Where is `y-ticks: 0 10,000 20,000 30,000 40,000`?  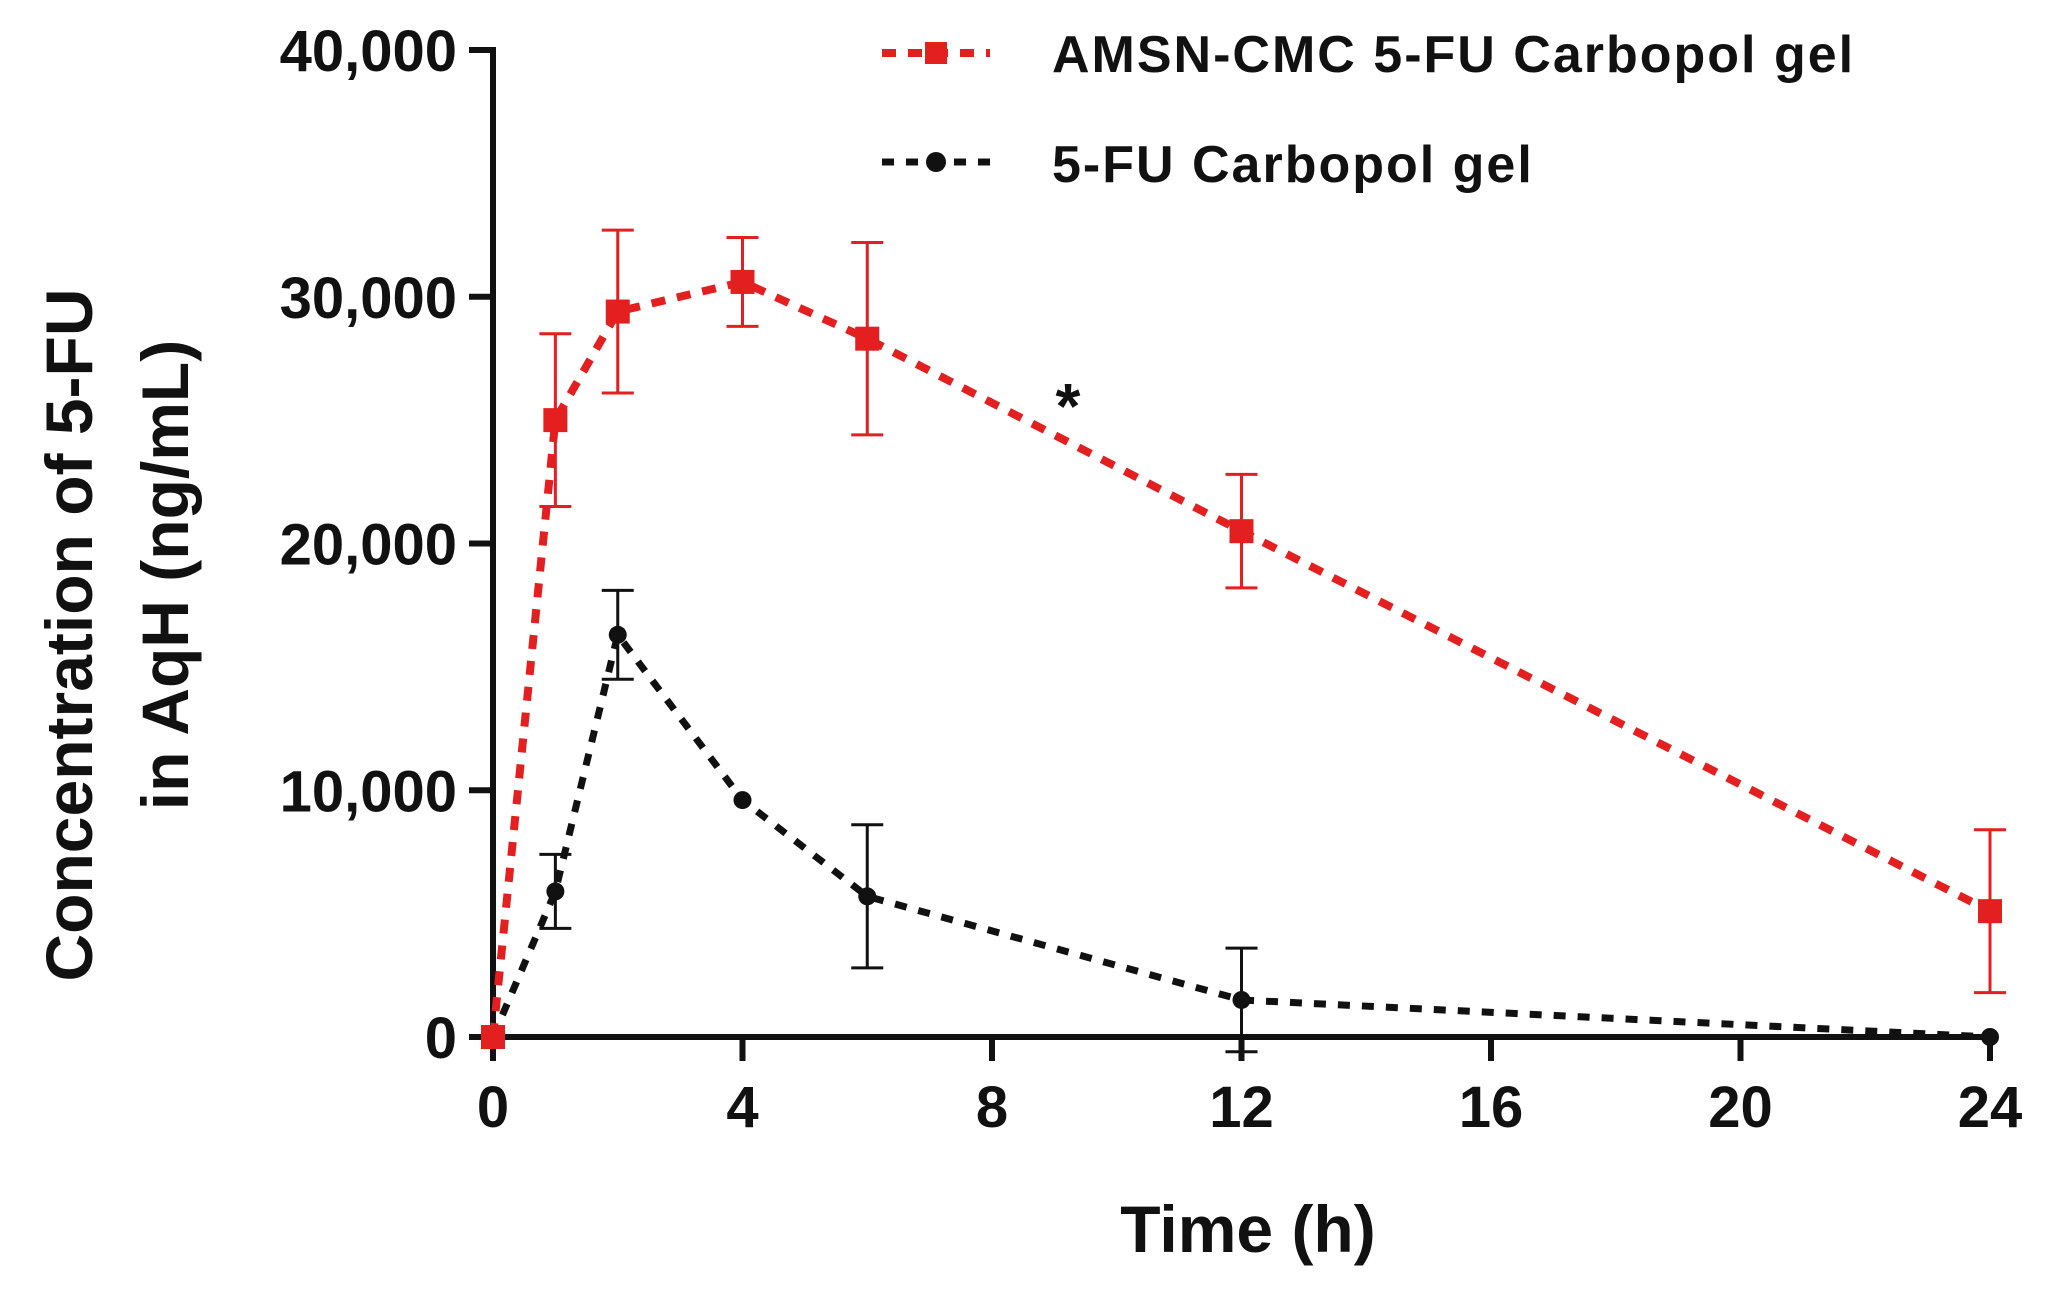 y-ticks: 0 10,000 20,000 30,000 40,000 is located at coordinates (386, 545).